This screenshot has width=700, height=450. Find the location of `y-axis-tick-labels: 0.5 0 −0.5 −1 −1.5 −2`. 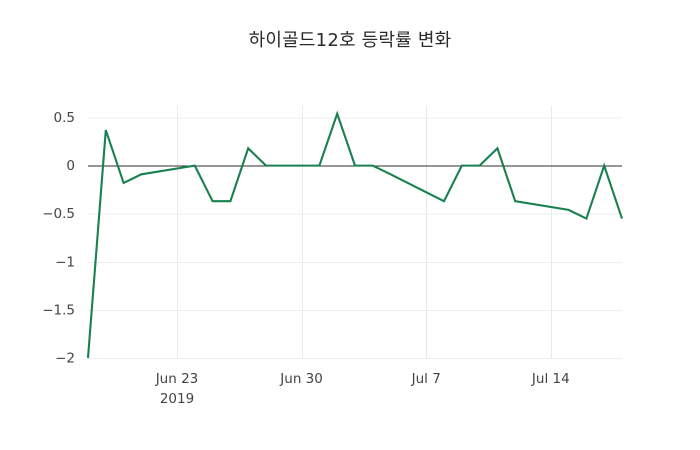

y-axis-tick-labels: 0.5 0 −0.5 −1 −1.5 −2 is located at coordinates (58, 238).